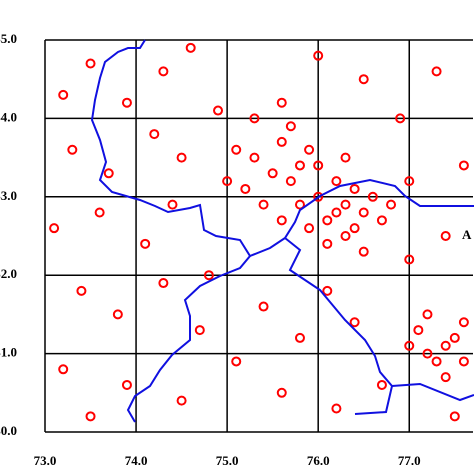 This screenshot has width=474, height=474. Describe the element at coordinates (227, 460) in the screenshot. I see `x-tick-label: 75.0` at that location.